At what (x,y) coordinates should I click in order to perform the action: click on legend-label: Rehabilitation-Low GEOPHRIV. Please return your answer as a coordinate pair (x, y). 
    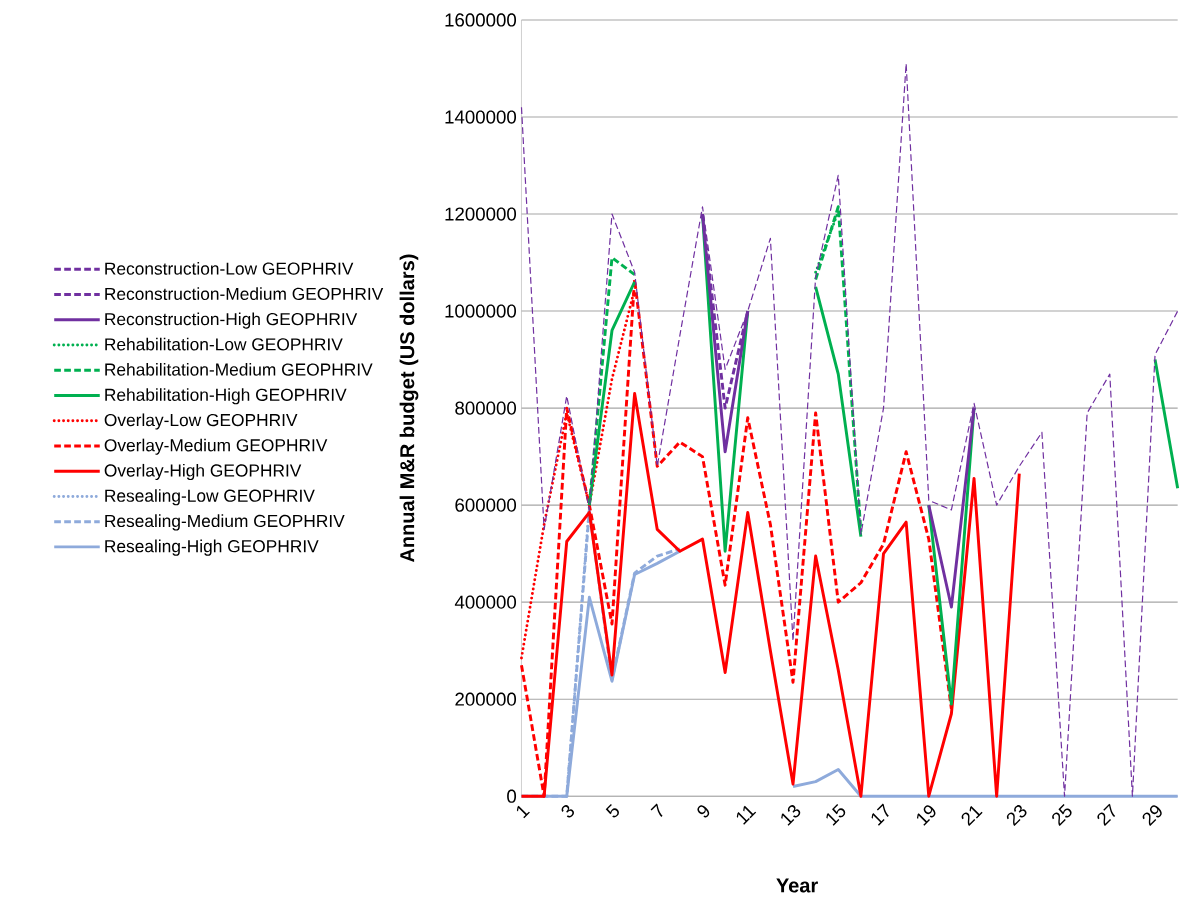
    Looking at the image, I should click on (224, 344).